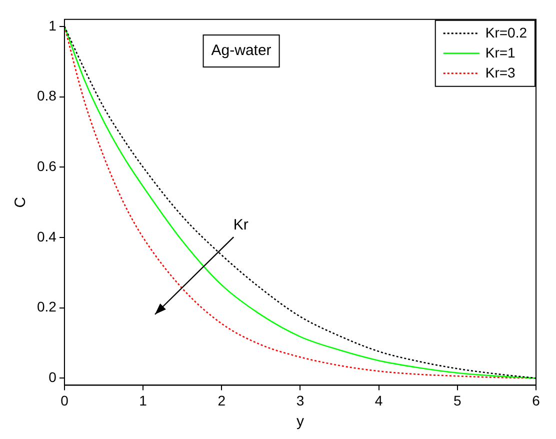 The height and width of the screenshot is (439, 556). What do you see at coordinates (300, 421) in the screenshot?
I see `x-axis-title: y` at bounding box center [300, 421].